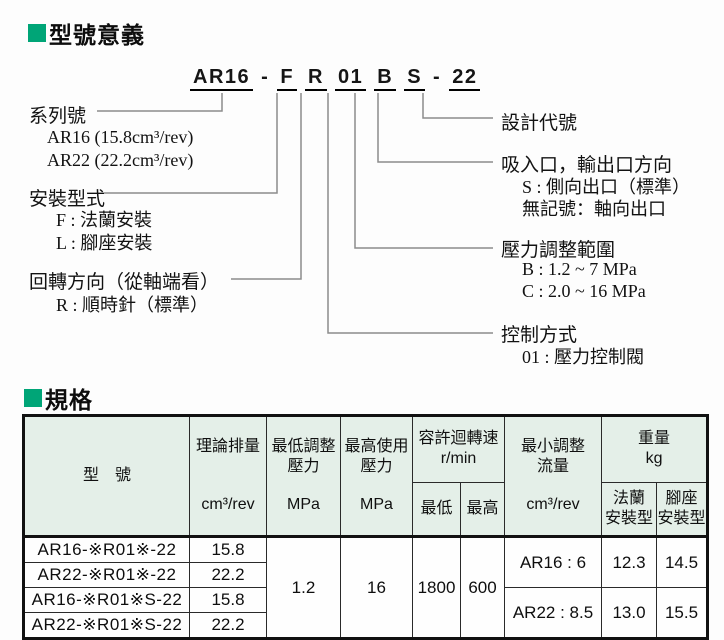  Describe the element at coordinates (97, 35) in the screenshot. I see `model-meaning-title-text: 型號意義` at that location.